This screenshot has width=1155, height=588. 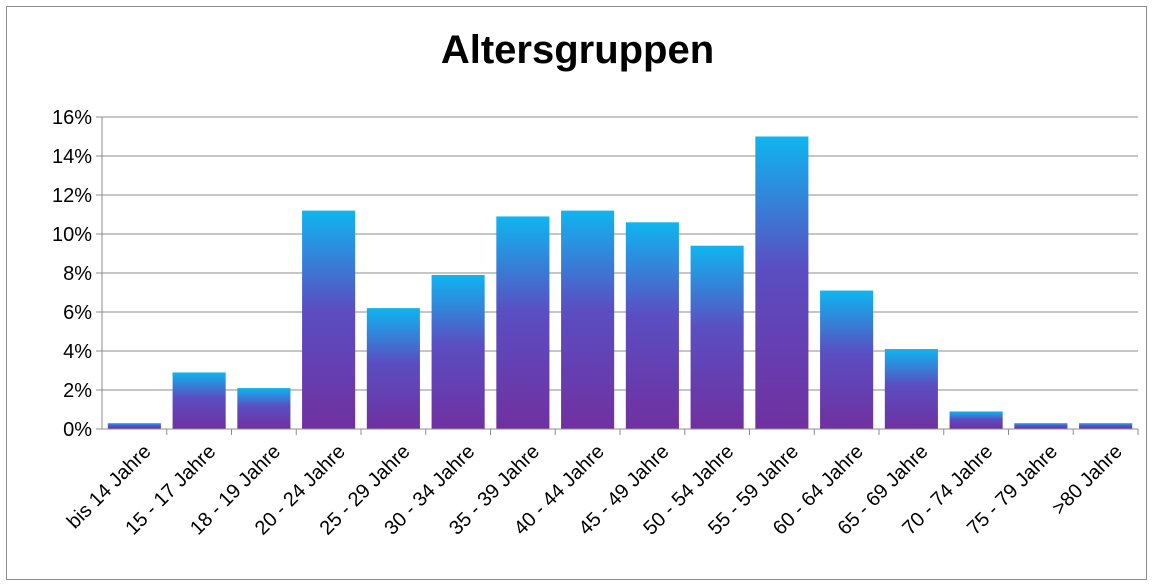 I want to click on y-tick-label: 14%, so click(x=72, y=157).